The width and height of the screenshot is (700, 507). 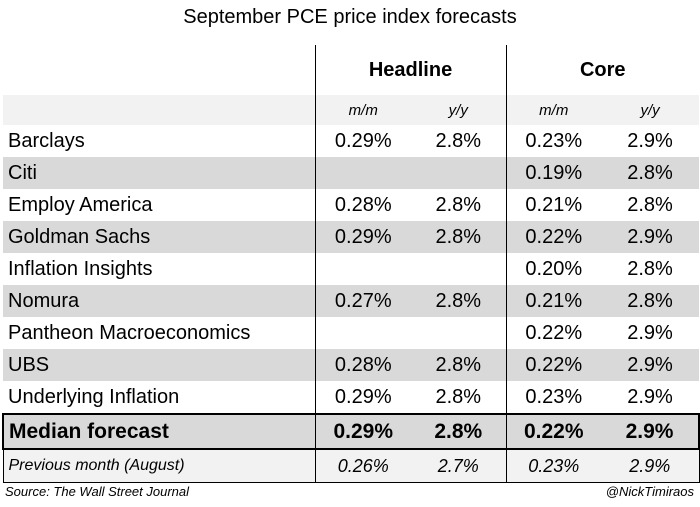 I want to click on col-header-headline-mm: m/m, so click(x=362, y=110).